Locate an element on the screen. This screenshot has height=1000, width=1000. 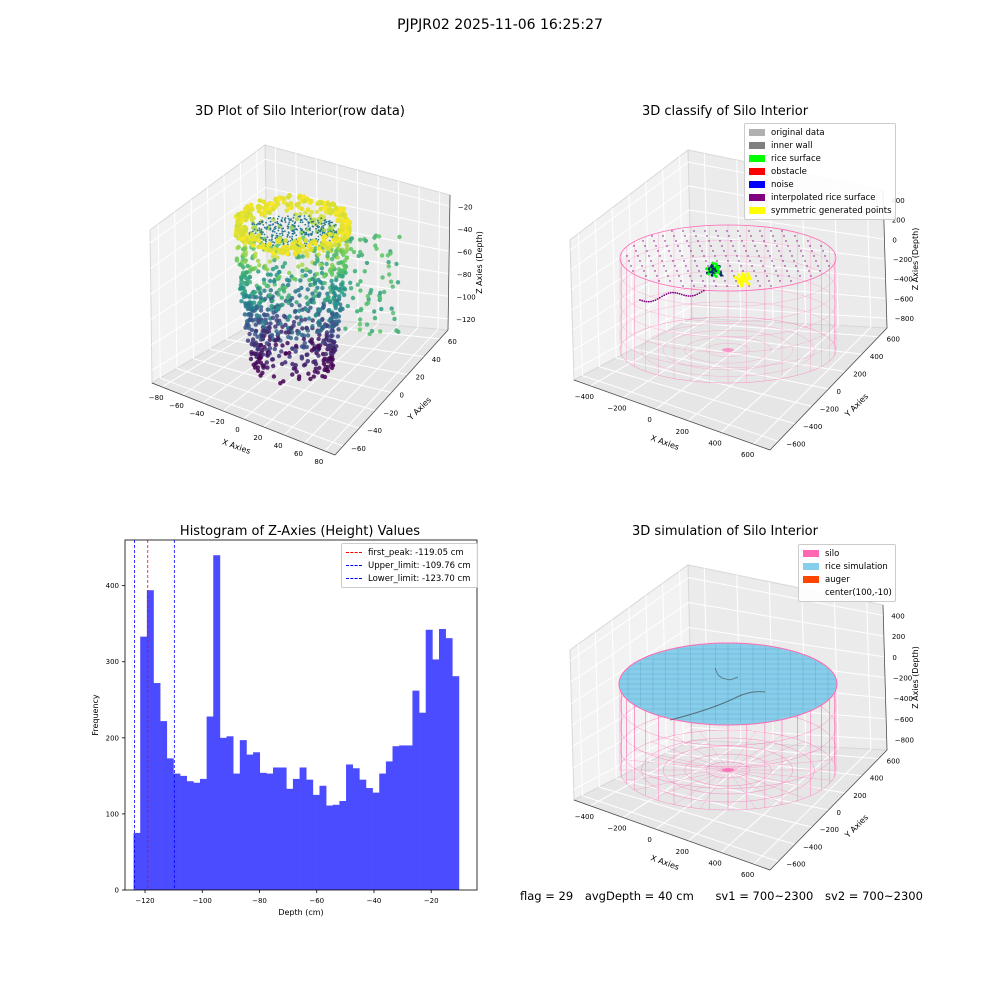
p4-rice-depression is located at coordinates (717, 706).